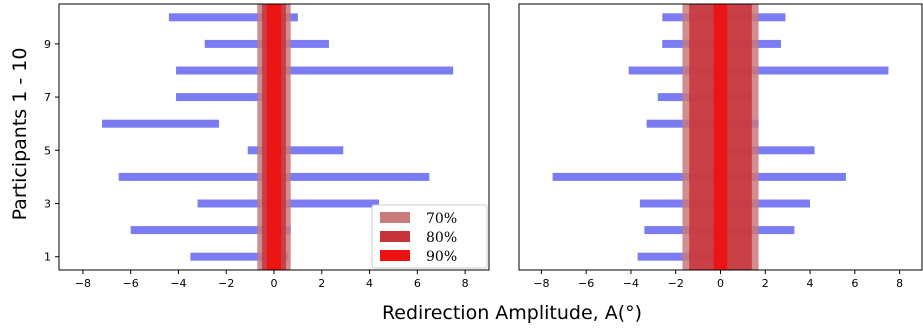 Image resolution: width=923 pixels, height=328 pixels. I want to click on x-tick-label-right: −2, so click(676, 283).